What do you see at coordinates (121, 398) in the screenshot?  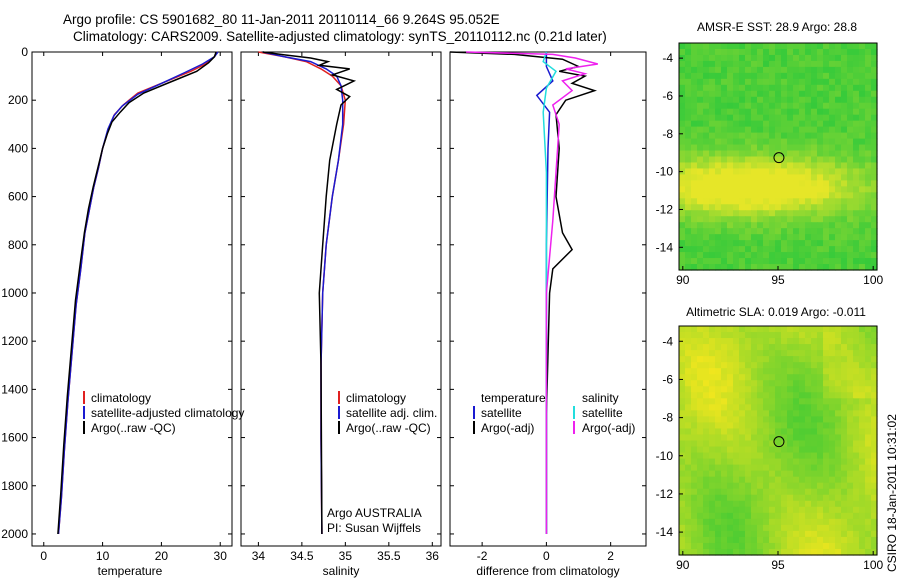 I see `legend-label-climatology: climatology` at bounding box center [121, 398].